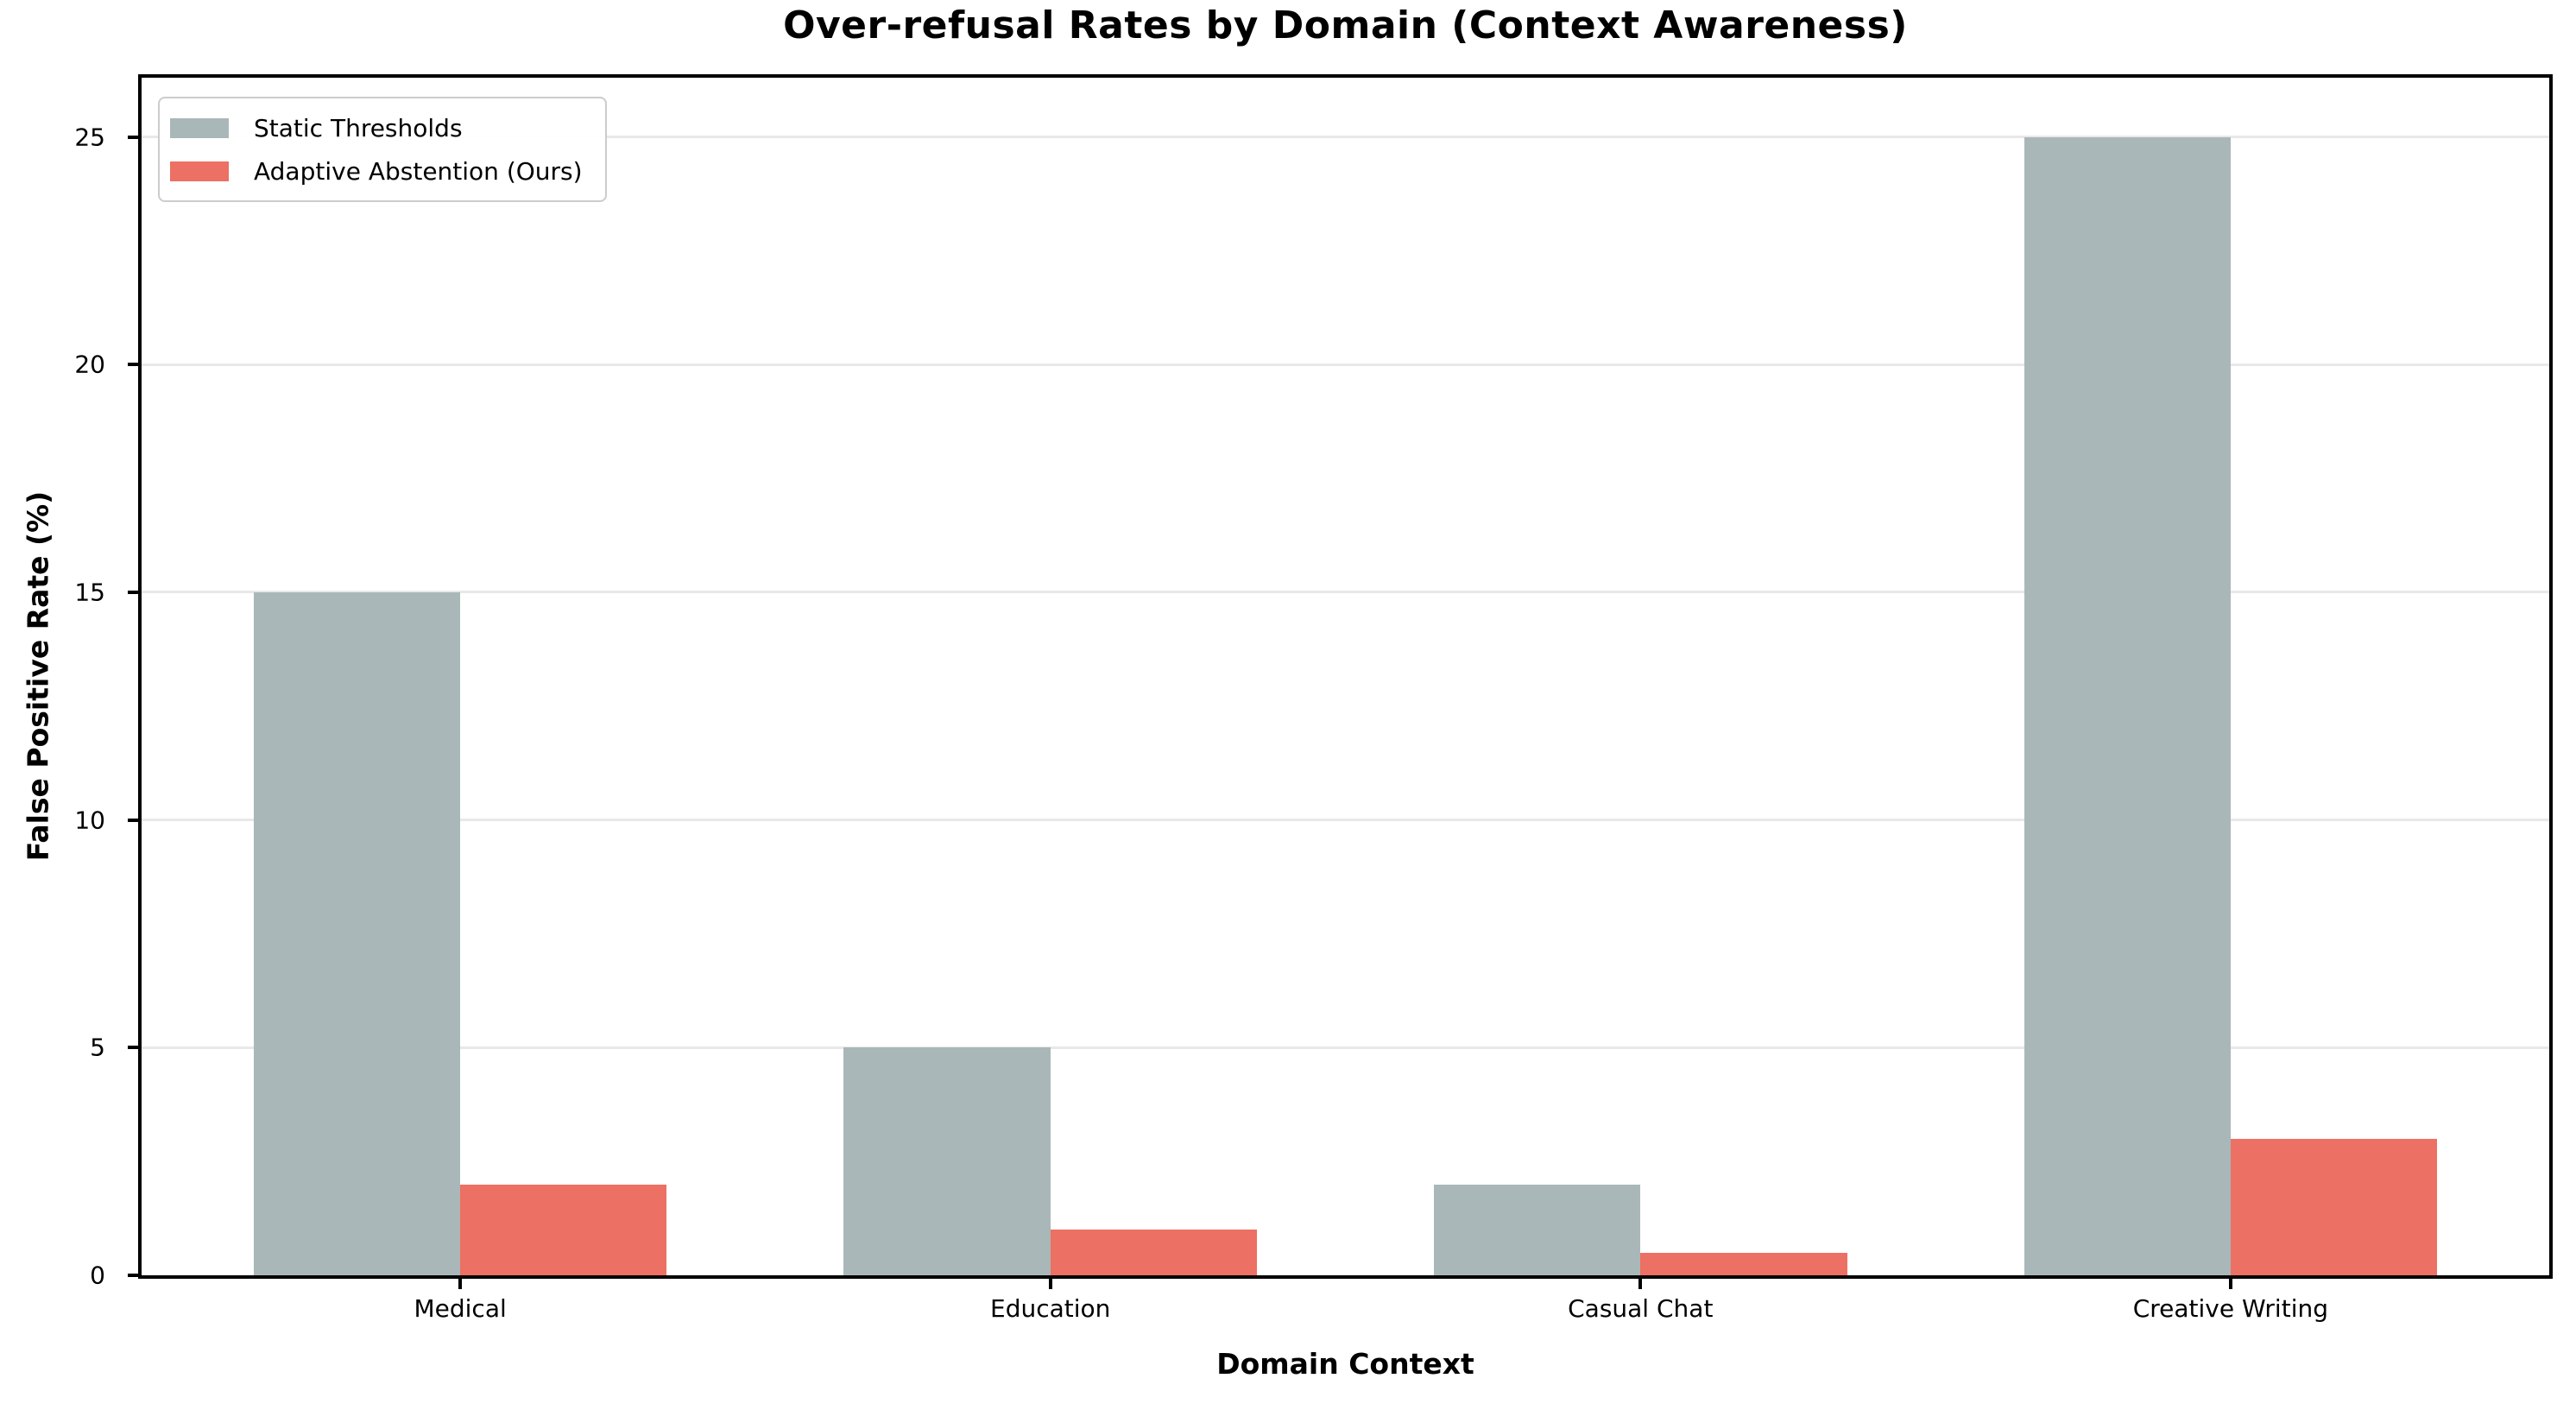 This screenshot has height=1410, width=2576. Describe the element at coordinates (199, 171) in the screenshot. I see `legend-swatch-adaptive-abstention` at that location.